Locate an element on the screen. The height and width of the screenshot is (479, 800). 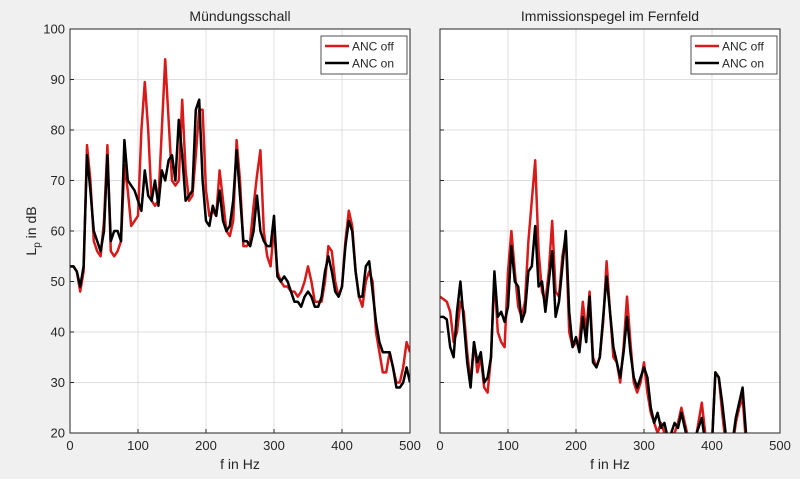
y-tick-label: 30 is located at coordinates (58, 382).